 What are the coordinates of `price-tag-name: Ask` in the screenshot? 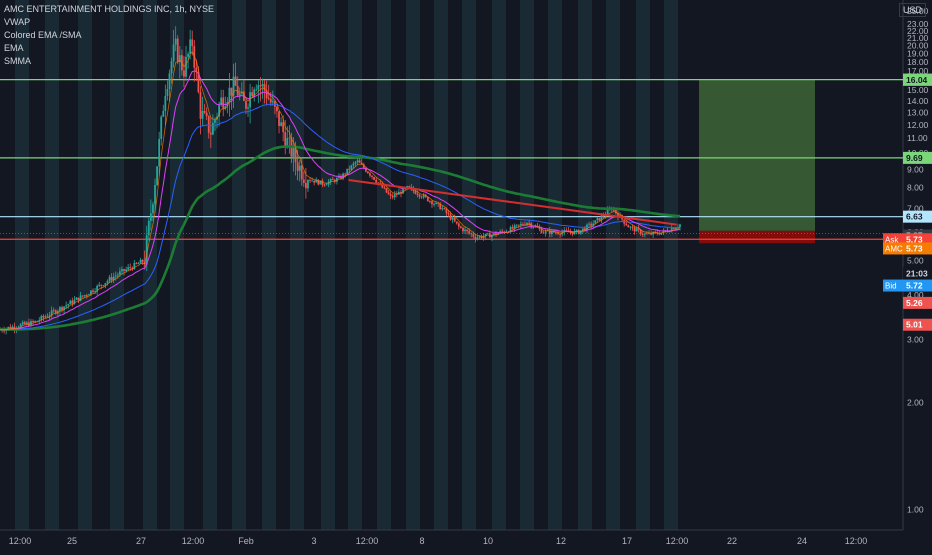 It's located at (892, 239).